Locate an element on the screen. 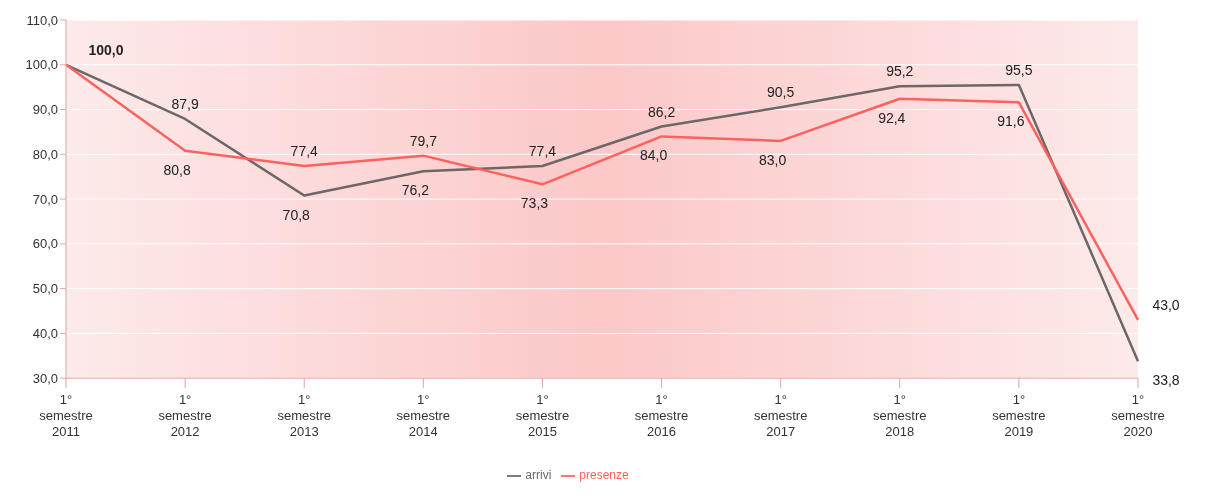 The image size is (1214, 496). data-label: 90,5 is located at coordinates (781, 92).